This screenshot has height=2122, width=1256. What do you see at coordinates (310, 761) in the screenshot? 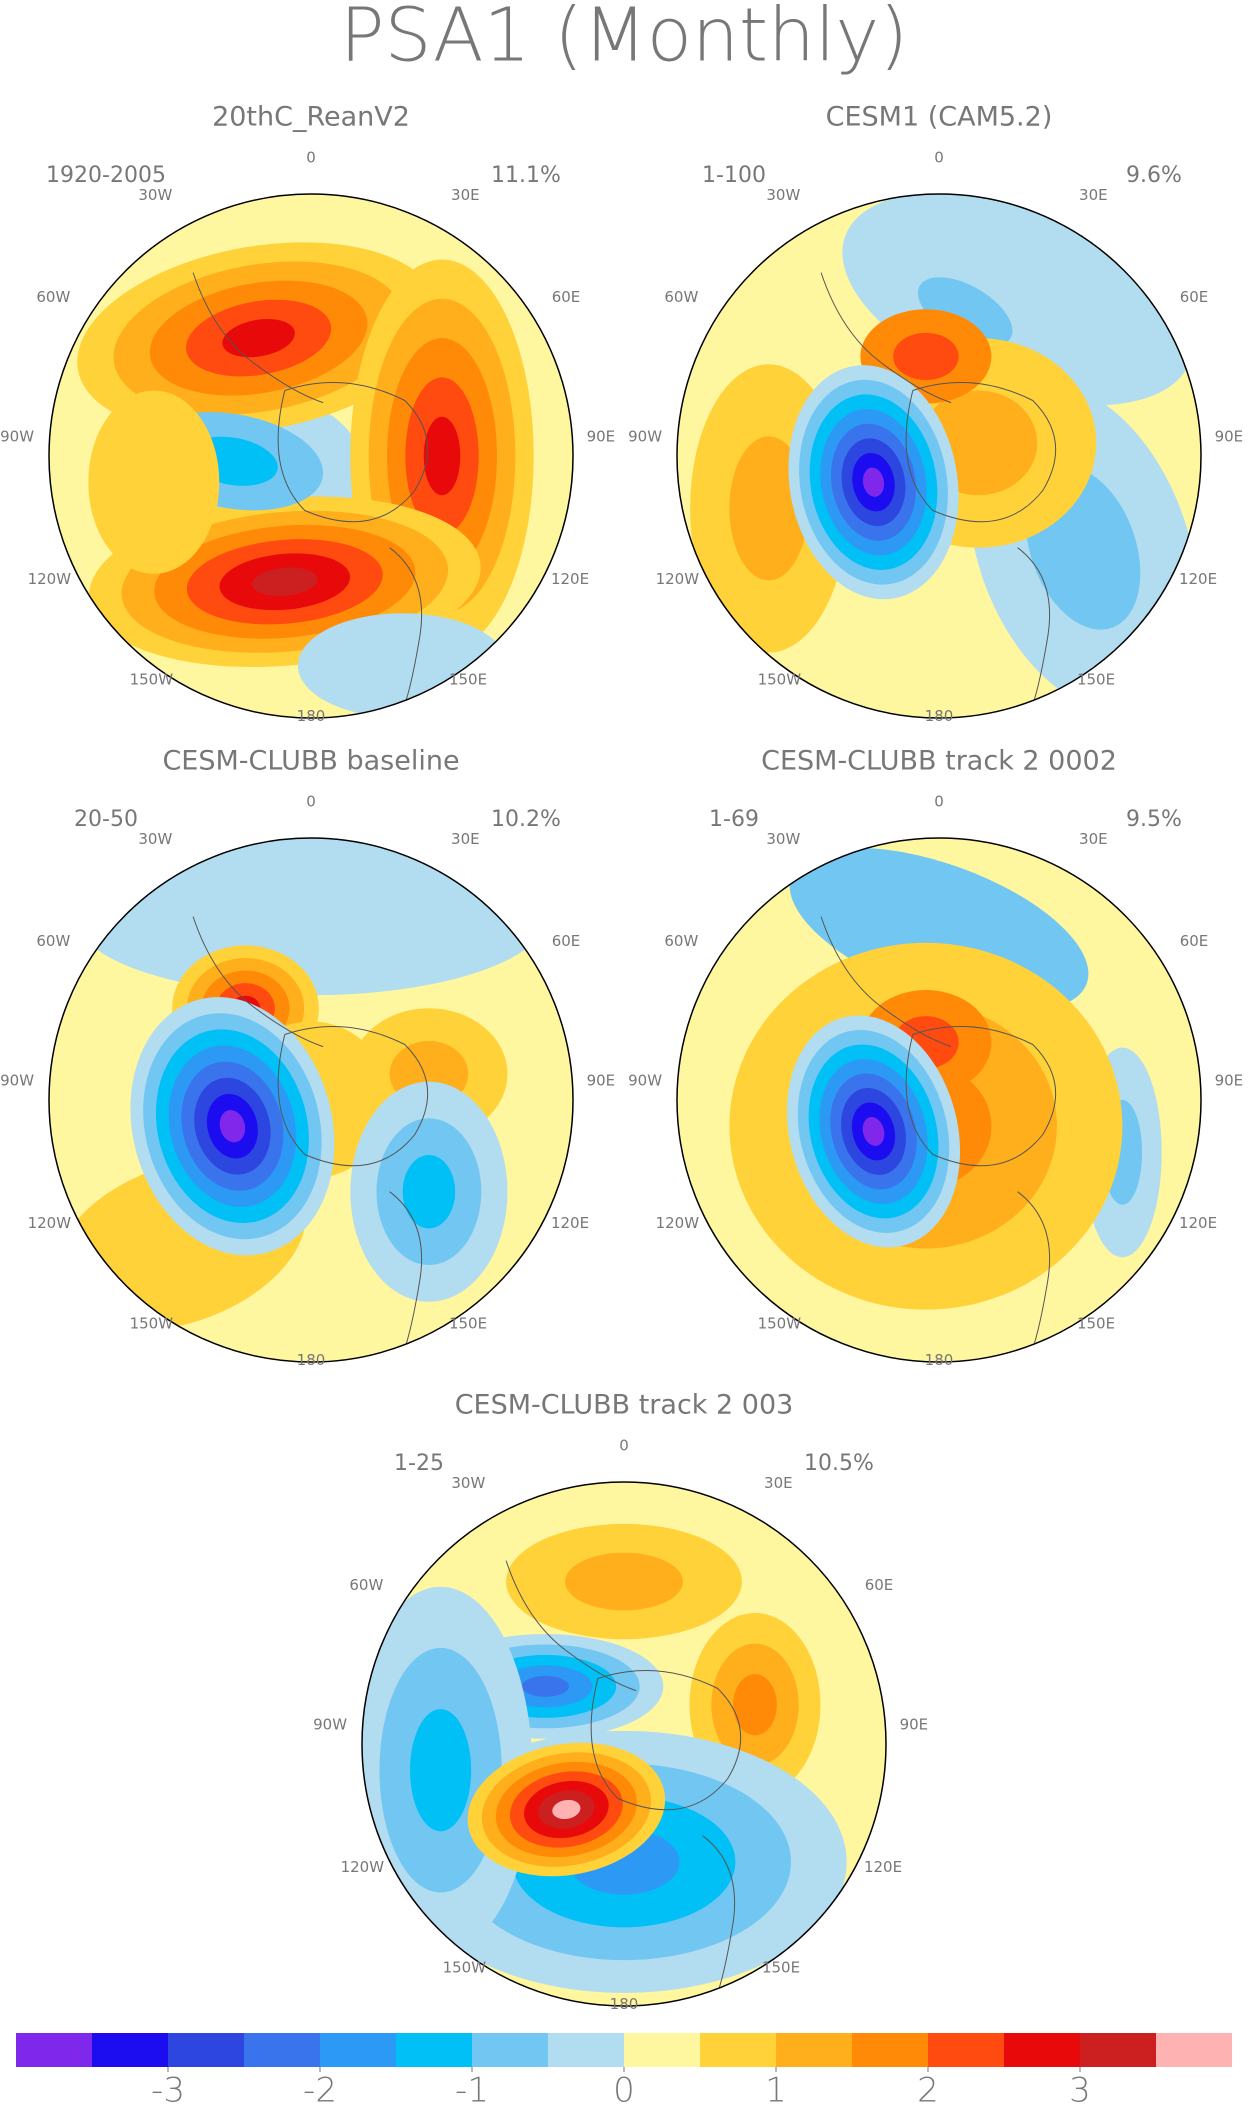
I see `panel-title: CESM-CLUBB baseline` at bounding box center [310, 761].